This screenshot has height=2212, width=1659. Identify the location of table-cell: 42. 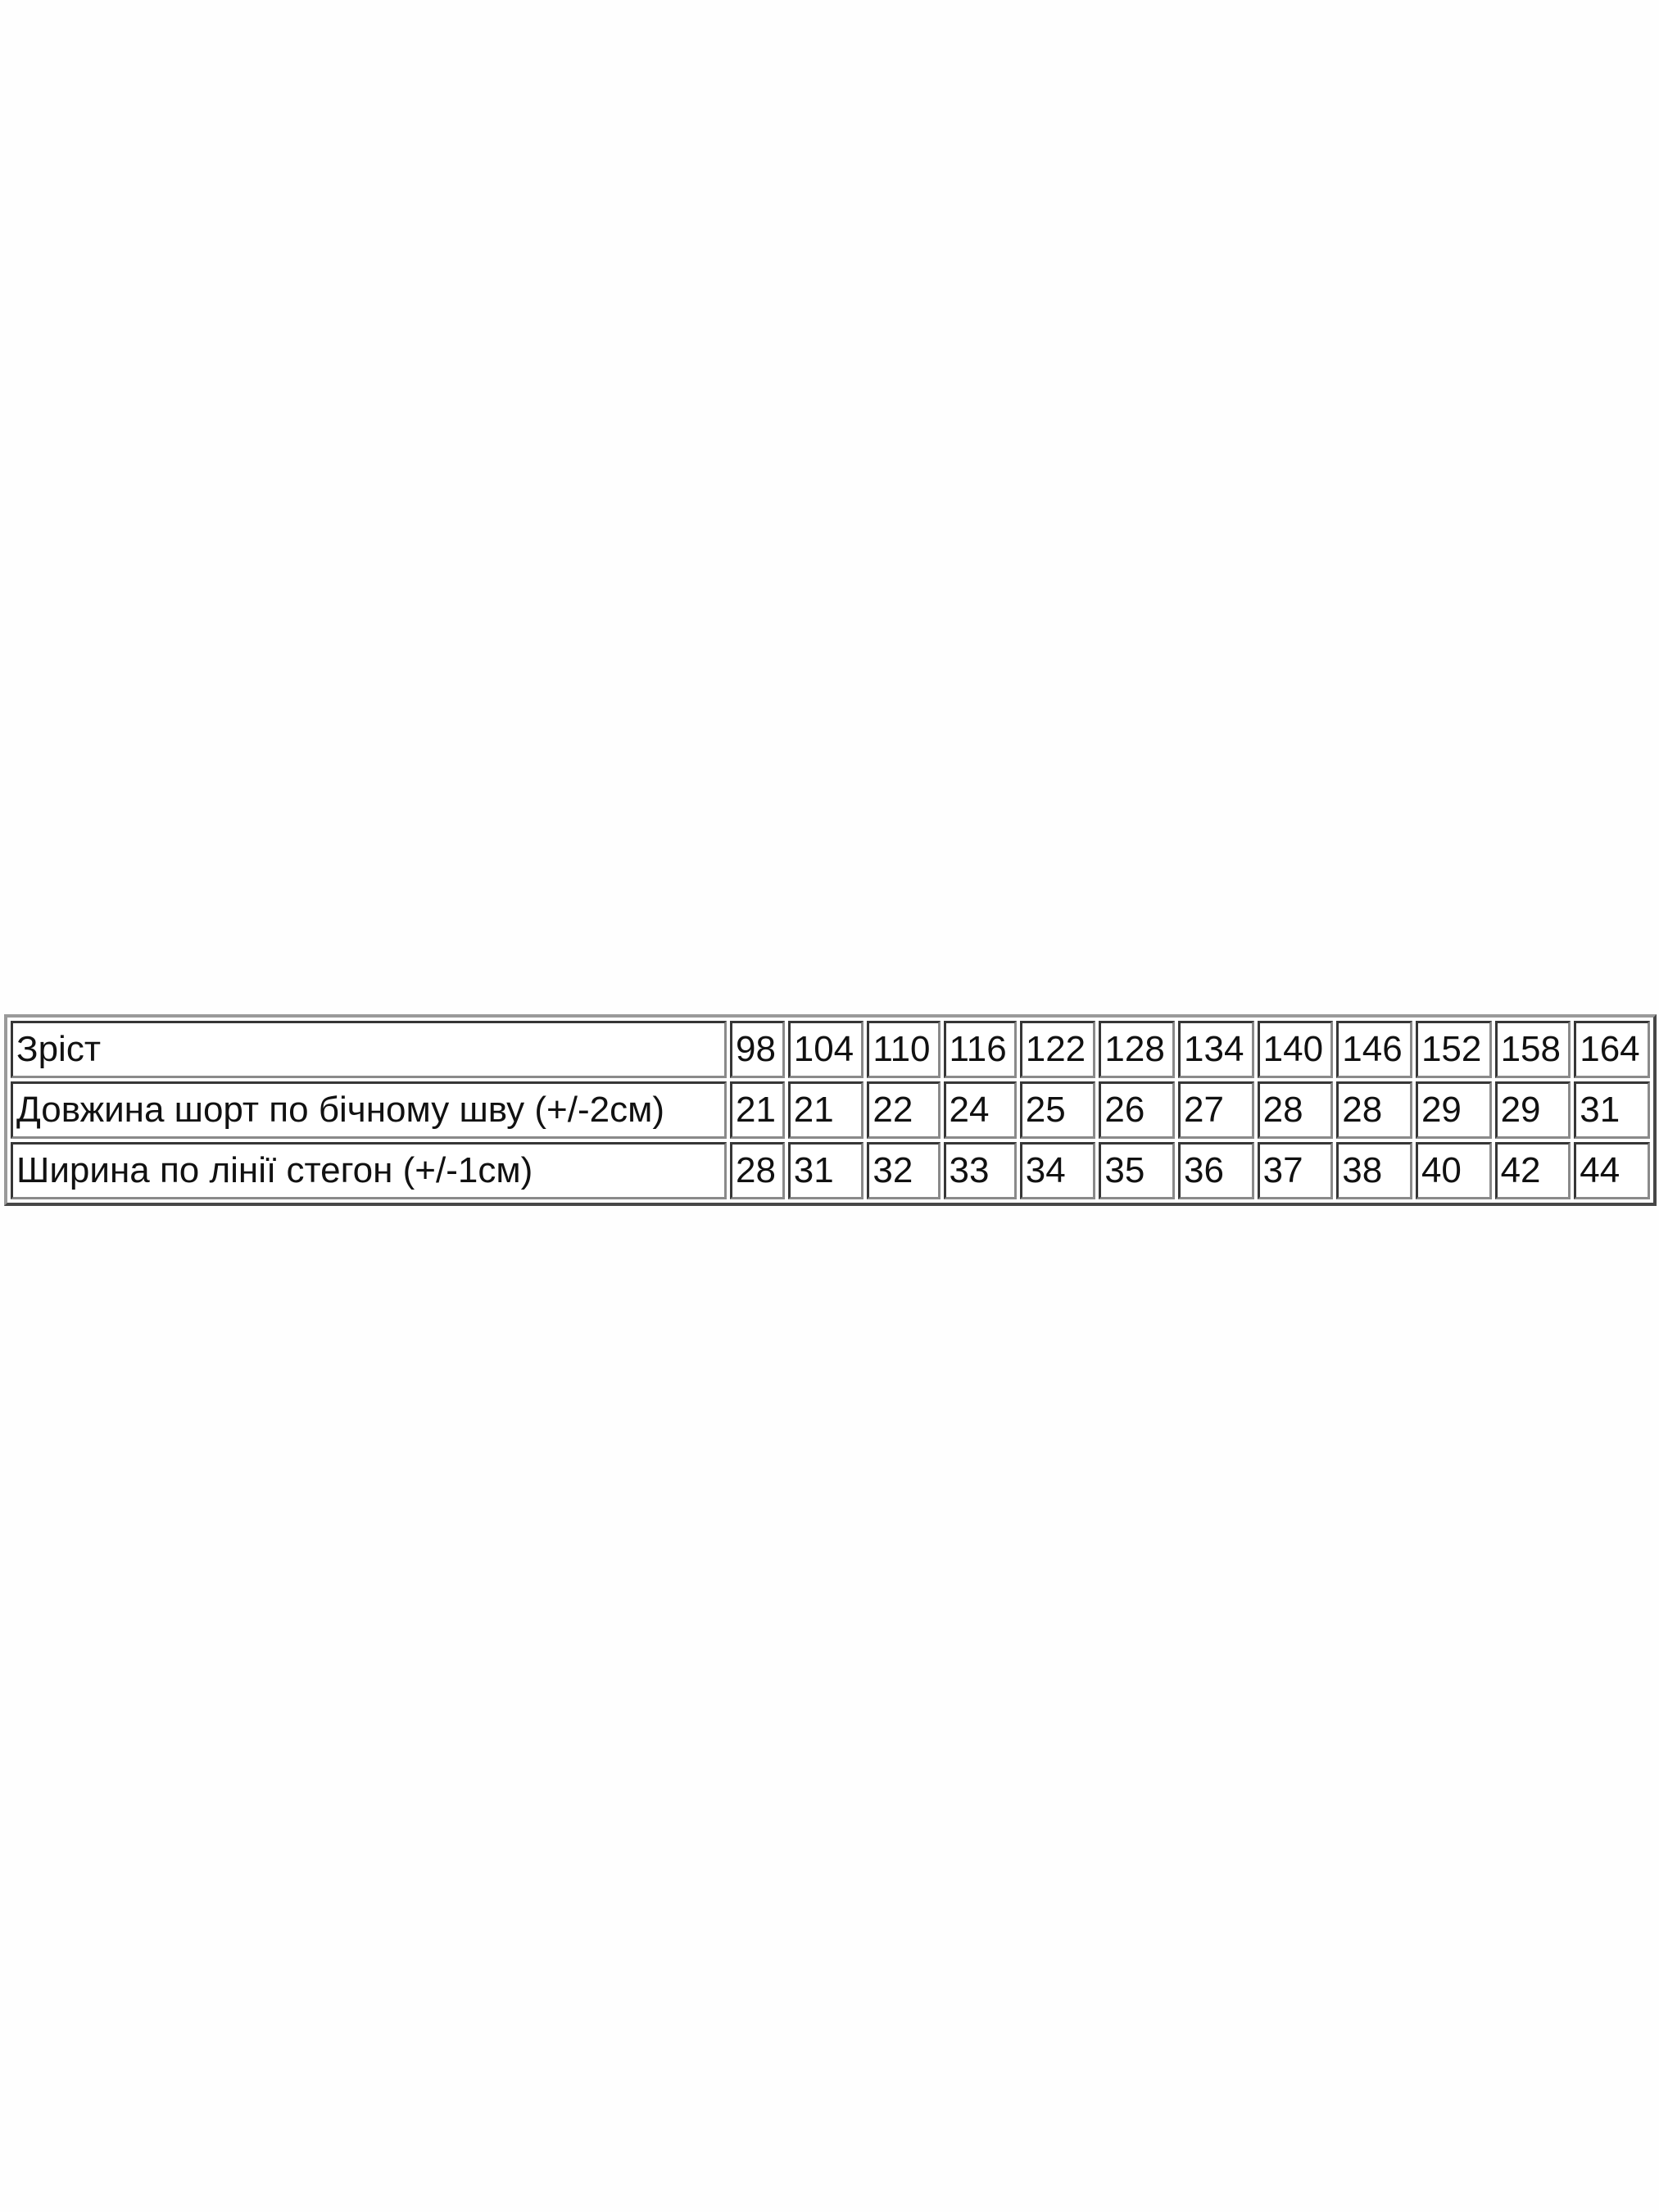
(1532, 1170).